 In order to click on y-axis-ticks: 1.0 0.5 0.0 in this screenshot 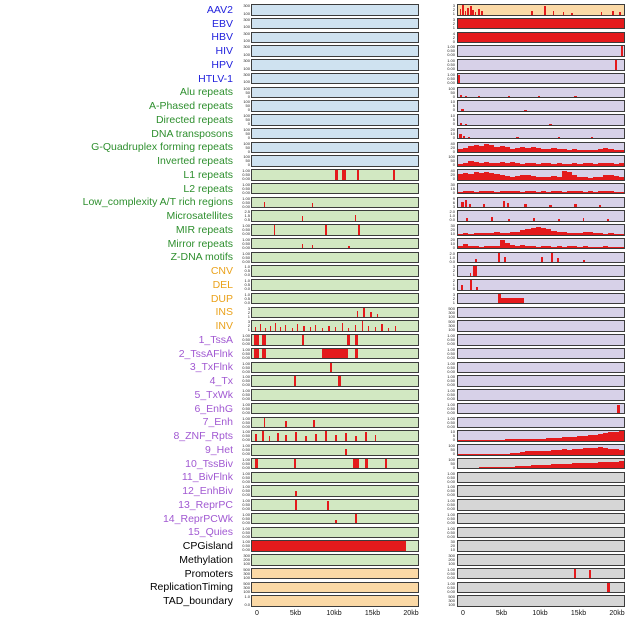, I will do `click(244, 271)`.